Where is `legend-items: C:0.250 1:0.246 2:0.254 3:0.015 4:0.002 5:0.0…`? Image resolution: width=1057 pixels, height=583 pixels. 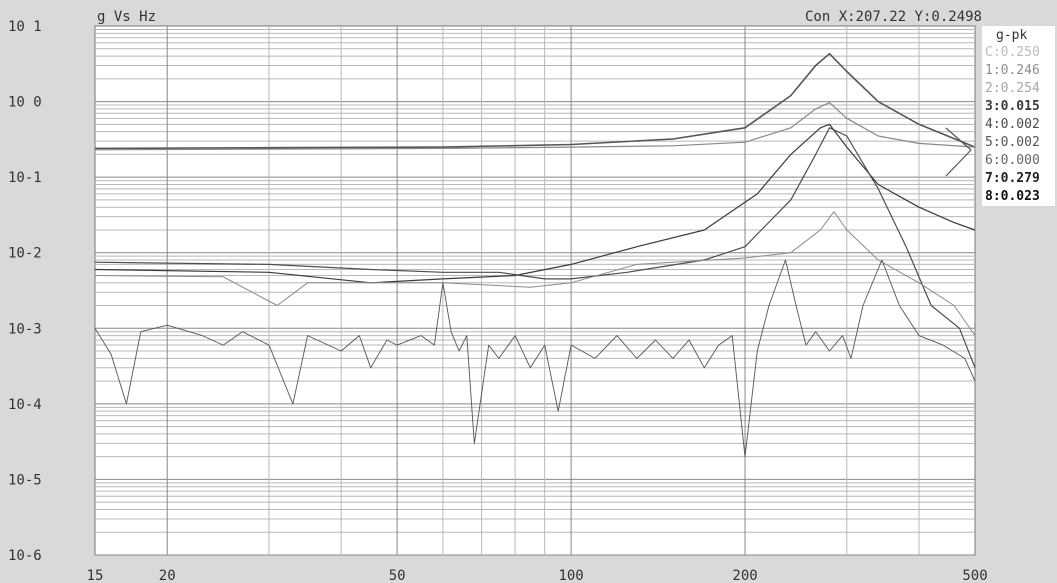
legend-items: C:0.250 1:0.246 2:0.254 3:0.015 4:0.002 5:0.0… is located at coordinates (1018, 125).